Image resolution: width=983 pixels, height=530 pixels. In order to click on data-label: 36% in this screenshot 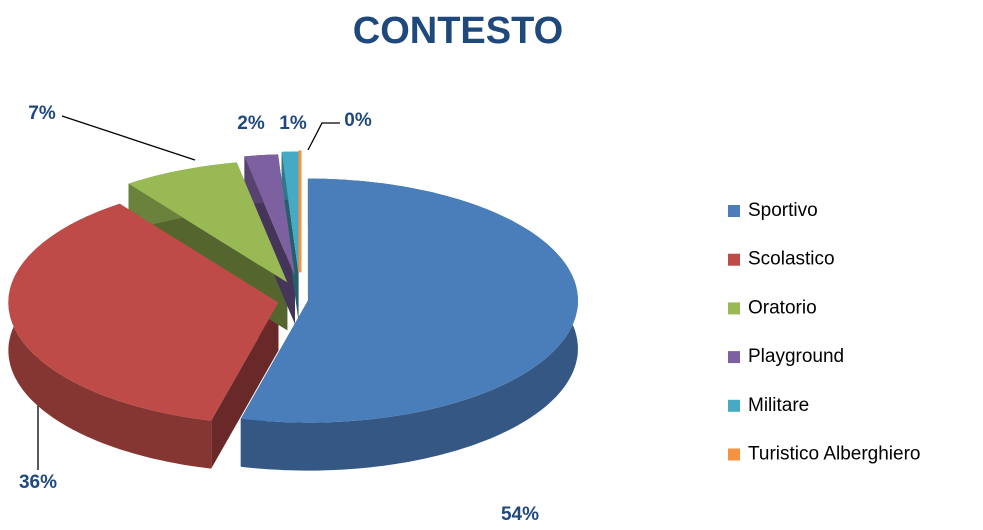, I will do `click(38, 482)`.